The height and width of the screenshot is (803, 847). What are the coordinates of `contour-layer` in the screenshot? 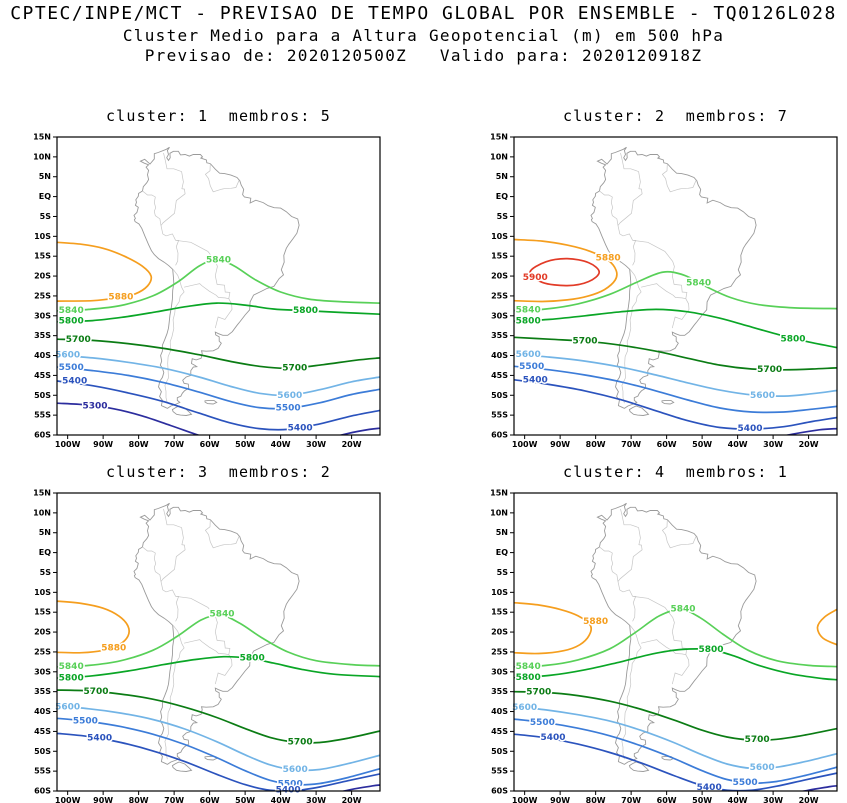 It's located at (675, 696).